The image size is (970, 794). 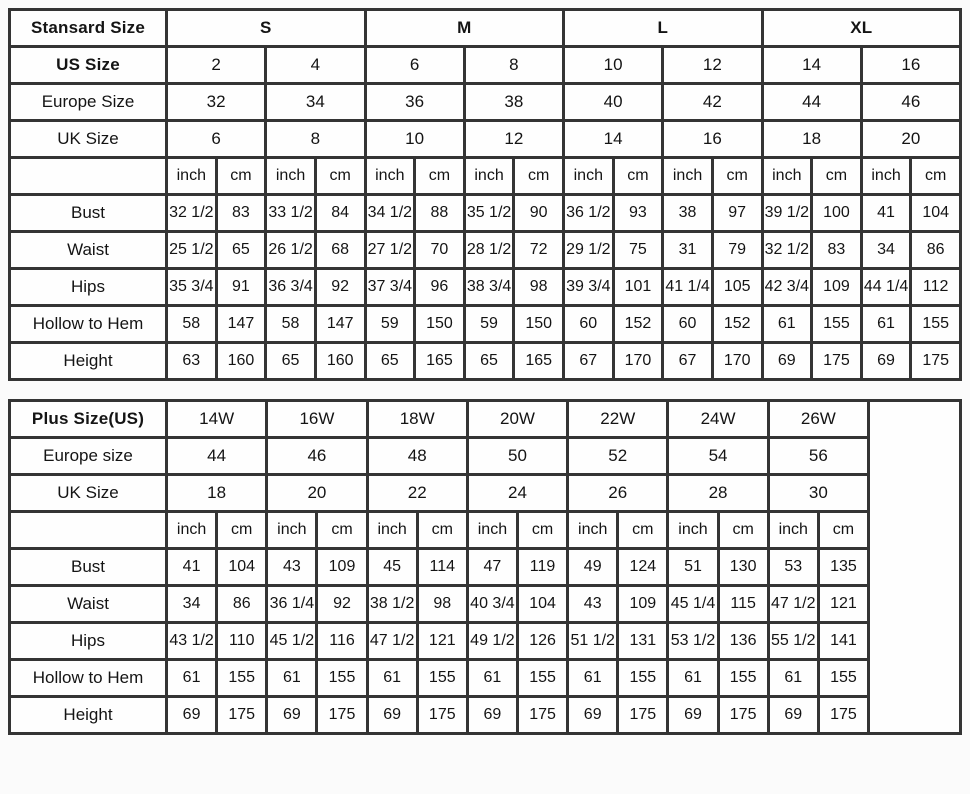 What do you see at coordinates (392, 641) in the screenshot?
I see `measurement-value-cell: 47 1/2` at bounding box center [392, 641].